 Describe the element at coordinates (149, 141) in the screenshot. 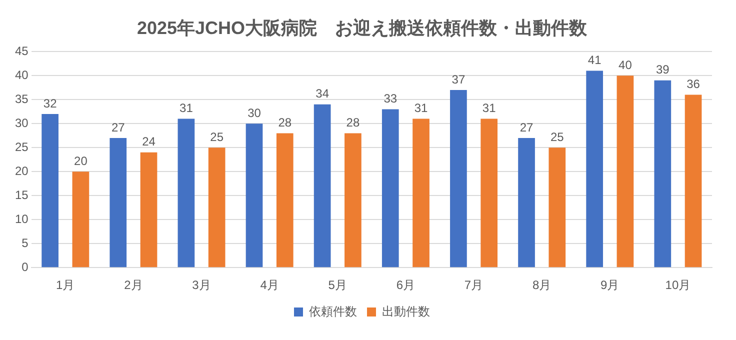

I see `data-label: 24` at that location.